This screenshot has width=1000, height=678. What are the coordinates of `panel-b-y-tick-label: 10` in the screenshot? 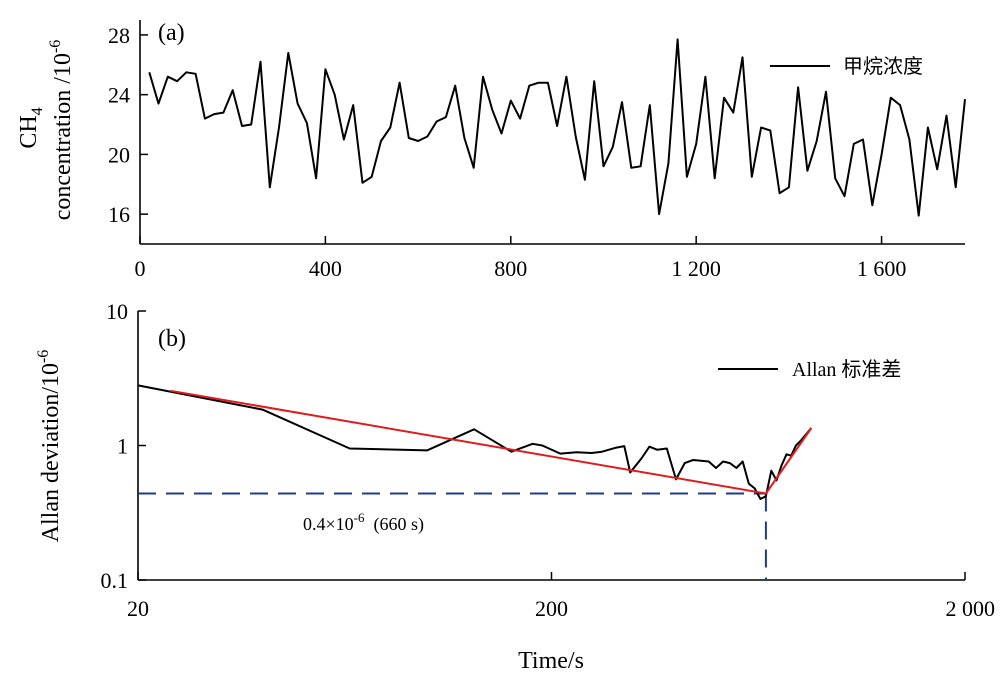 It's located at (117, 311).